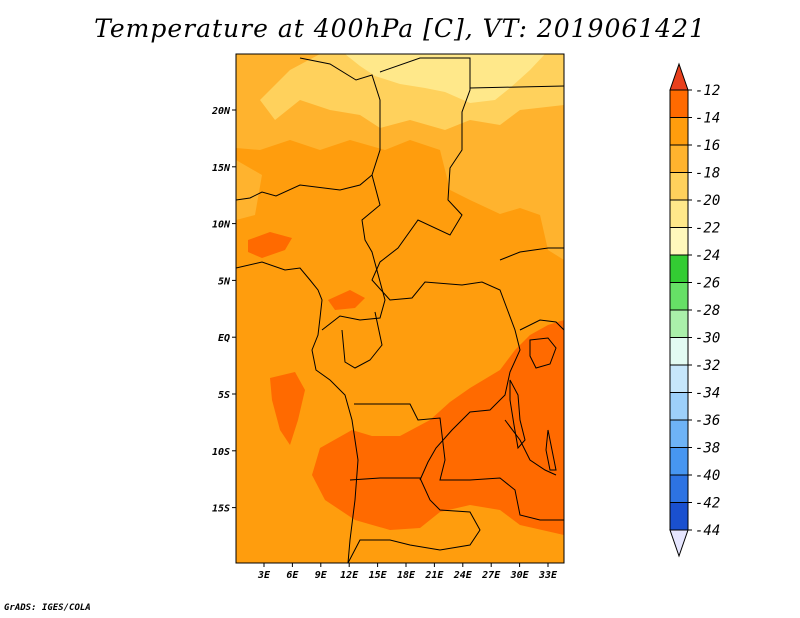 The image size is (800, 618). Describe the element at coordinates (362, 340) in the screenshot. I see `border-gabon` at that location.